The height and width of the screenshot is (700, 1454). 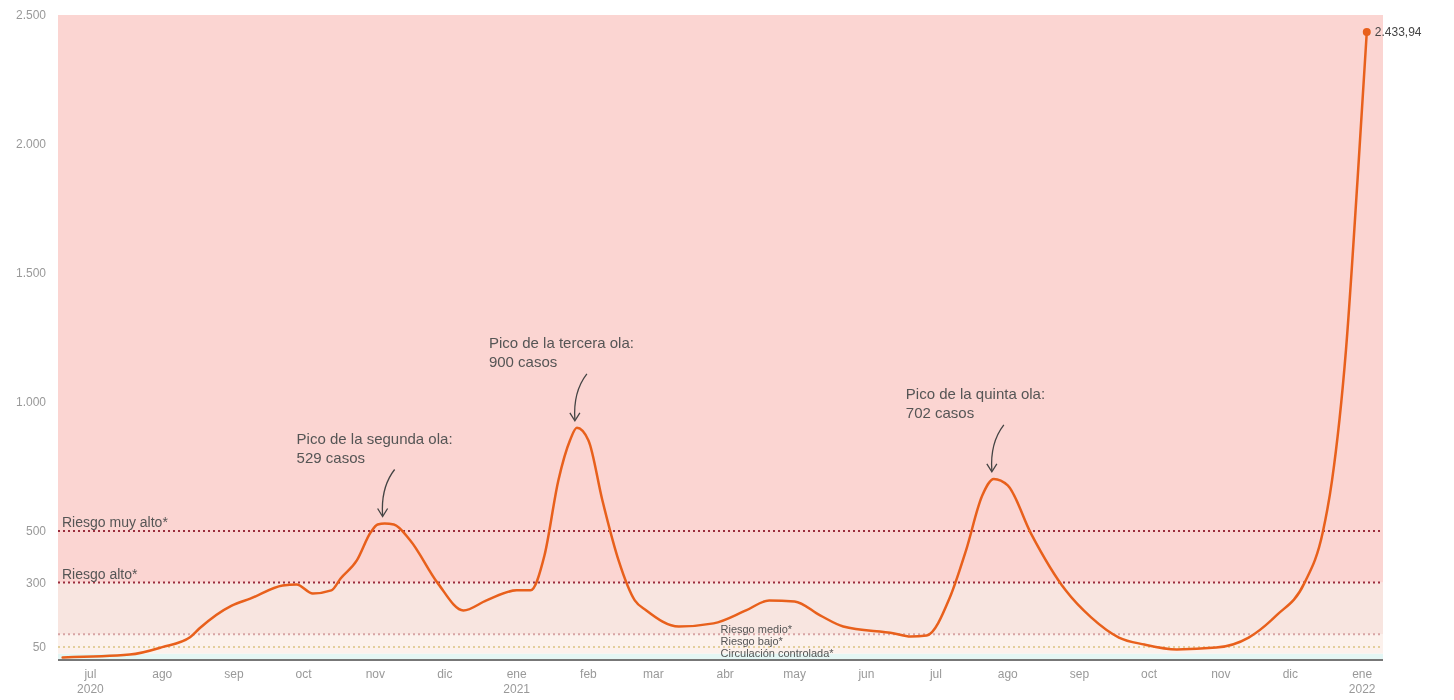 I want to click on y-tick-label: 2.500, so click(x=31, y=15).